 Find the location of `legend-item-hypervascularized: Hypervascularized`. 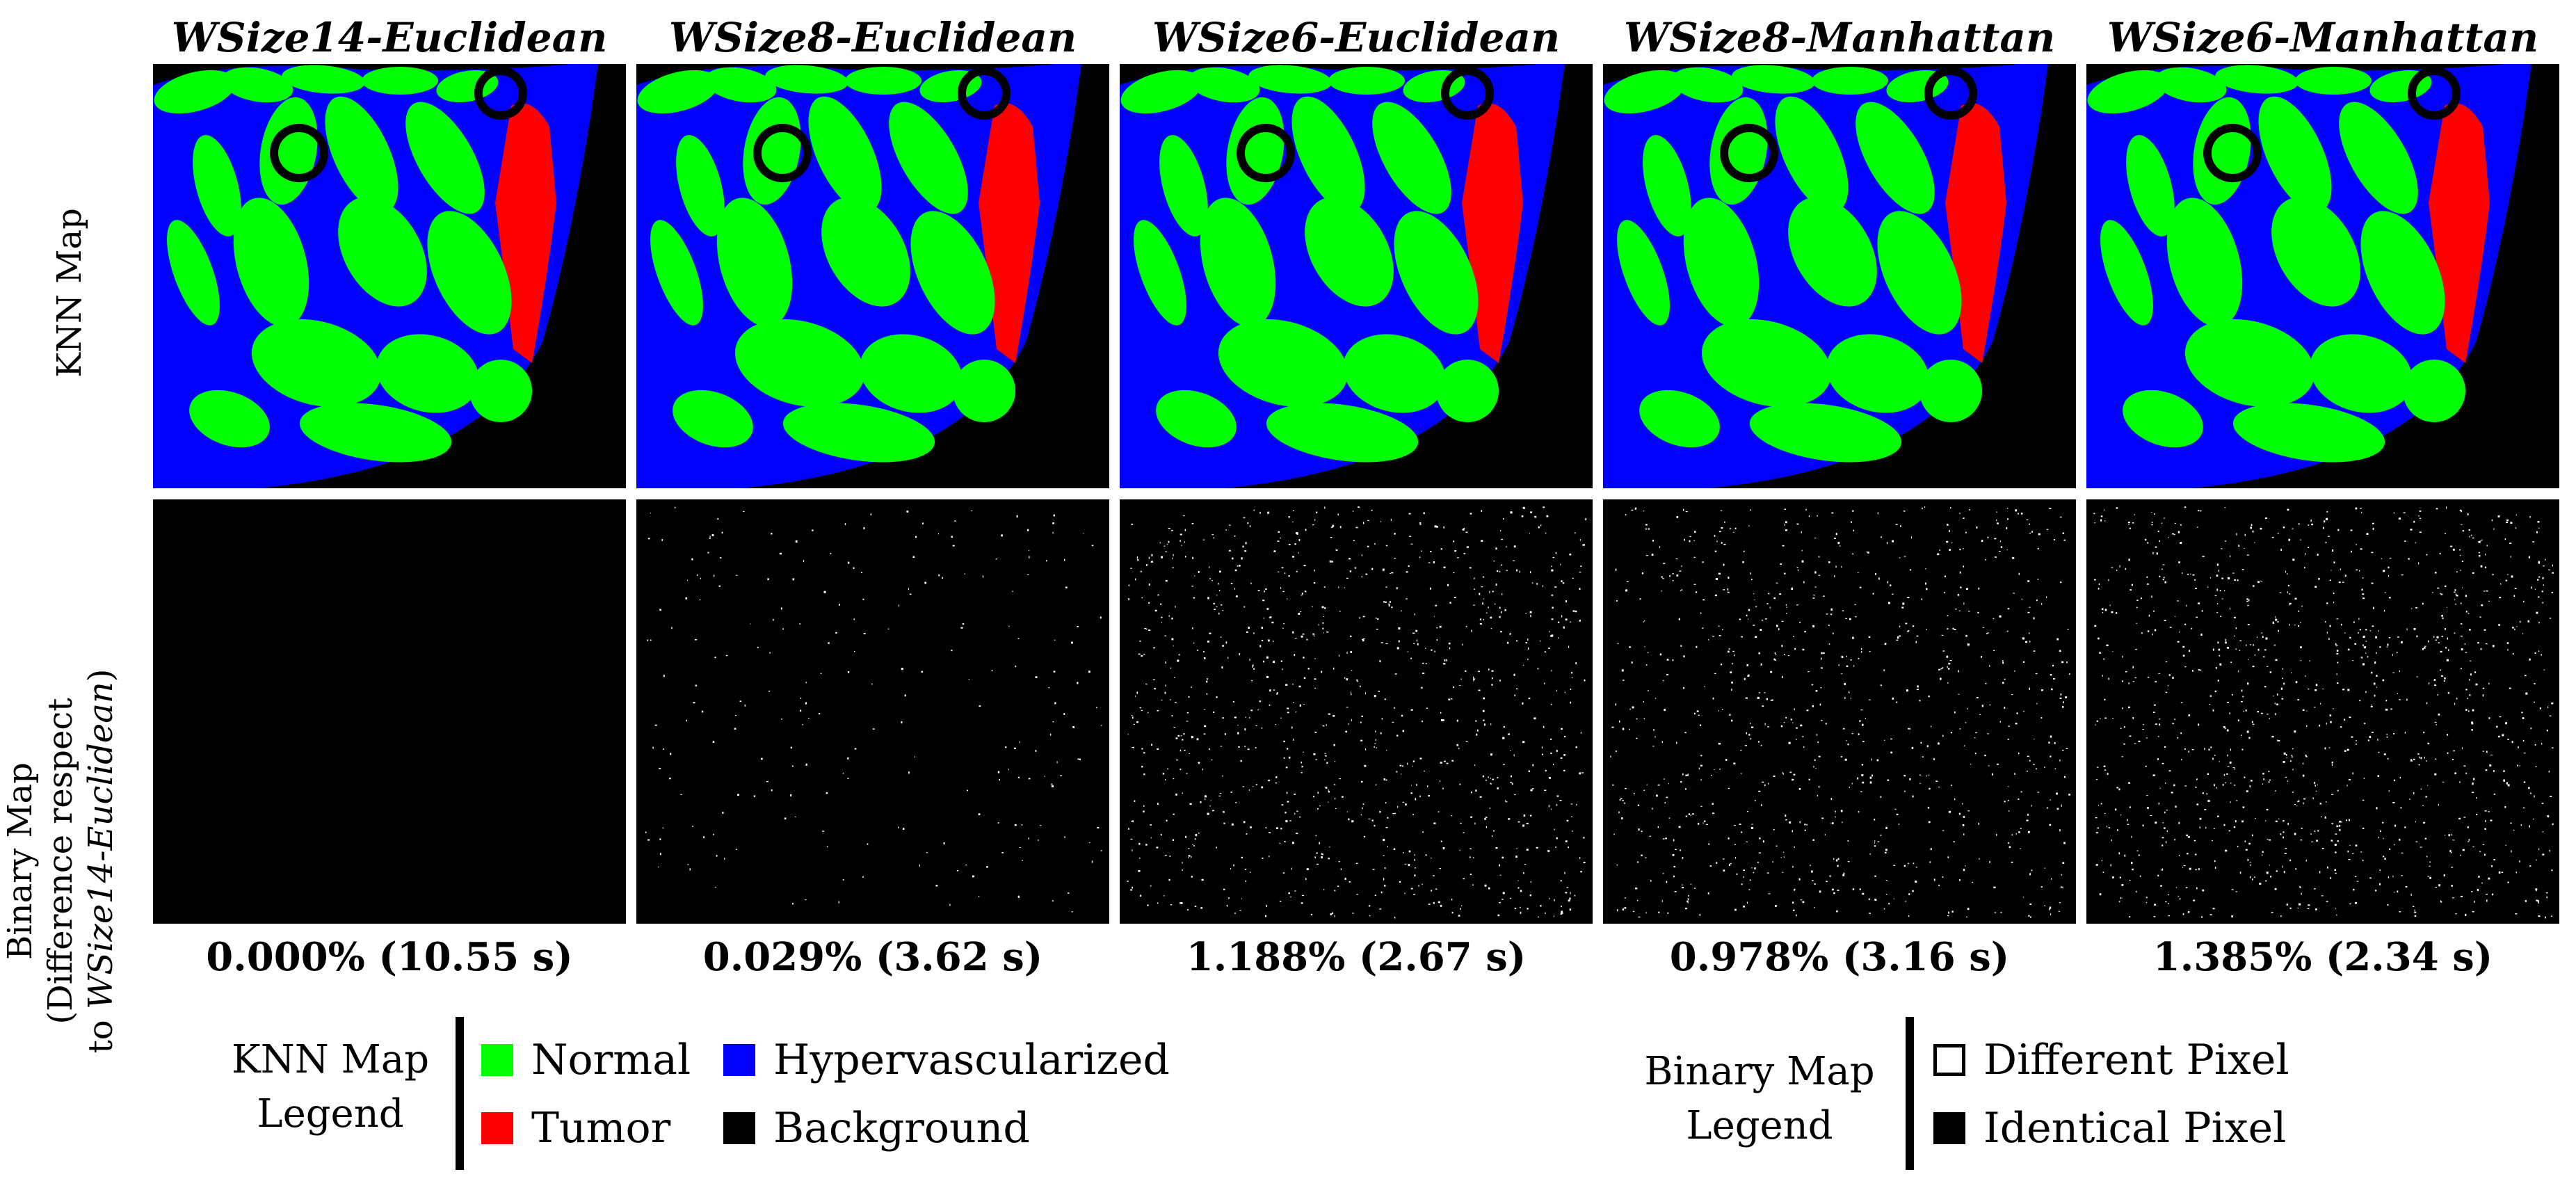

legend-item-hypervascularized: Hypervascularized is located at coordinates (947, 1060).